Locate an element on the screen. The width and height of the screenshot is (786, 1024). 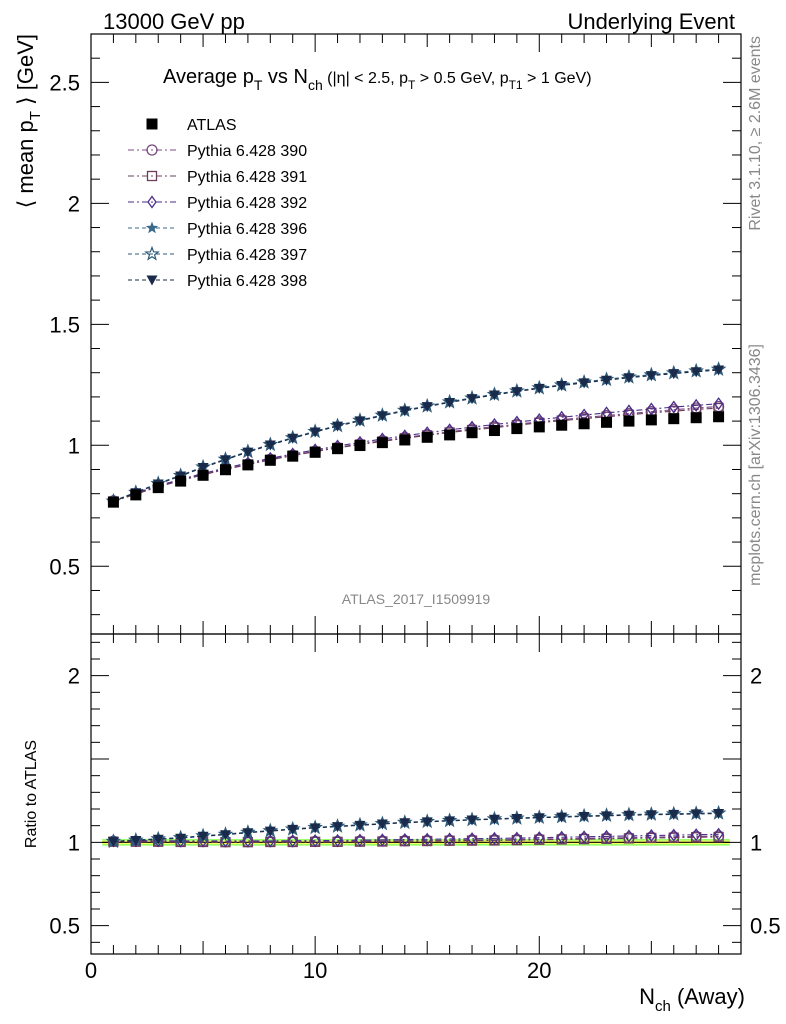
ratio-y-tick-label-right: 2 is located at coordinates (756, 676).